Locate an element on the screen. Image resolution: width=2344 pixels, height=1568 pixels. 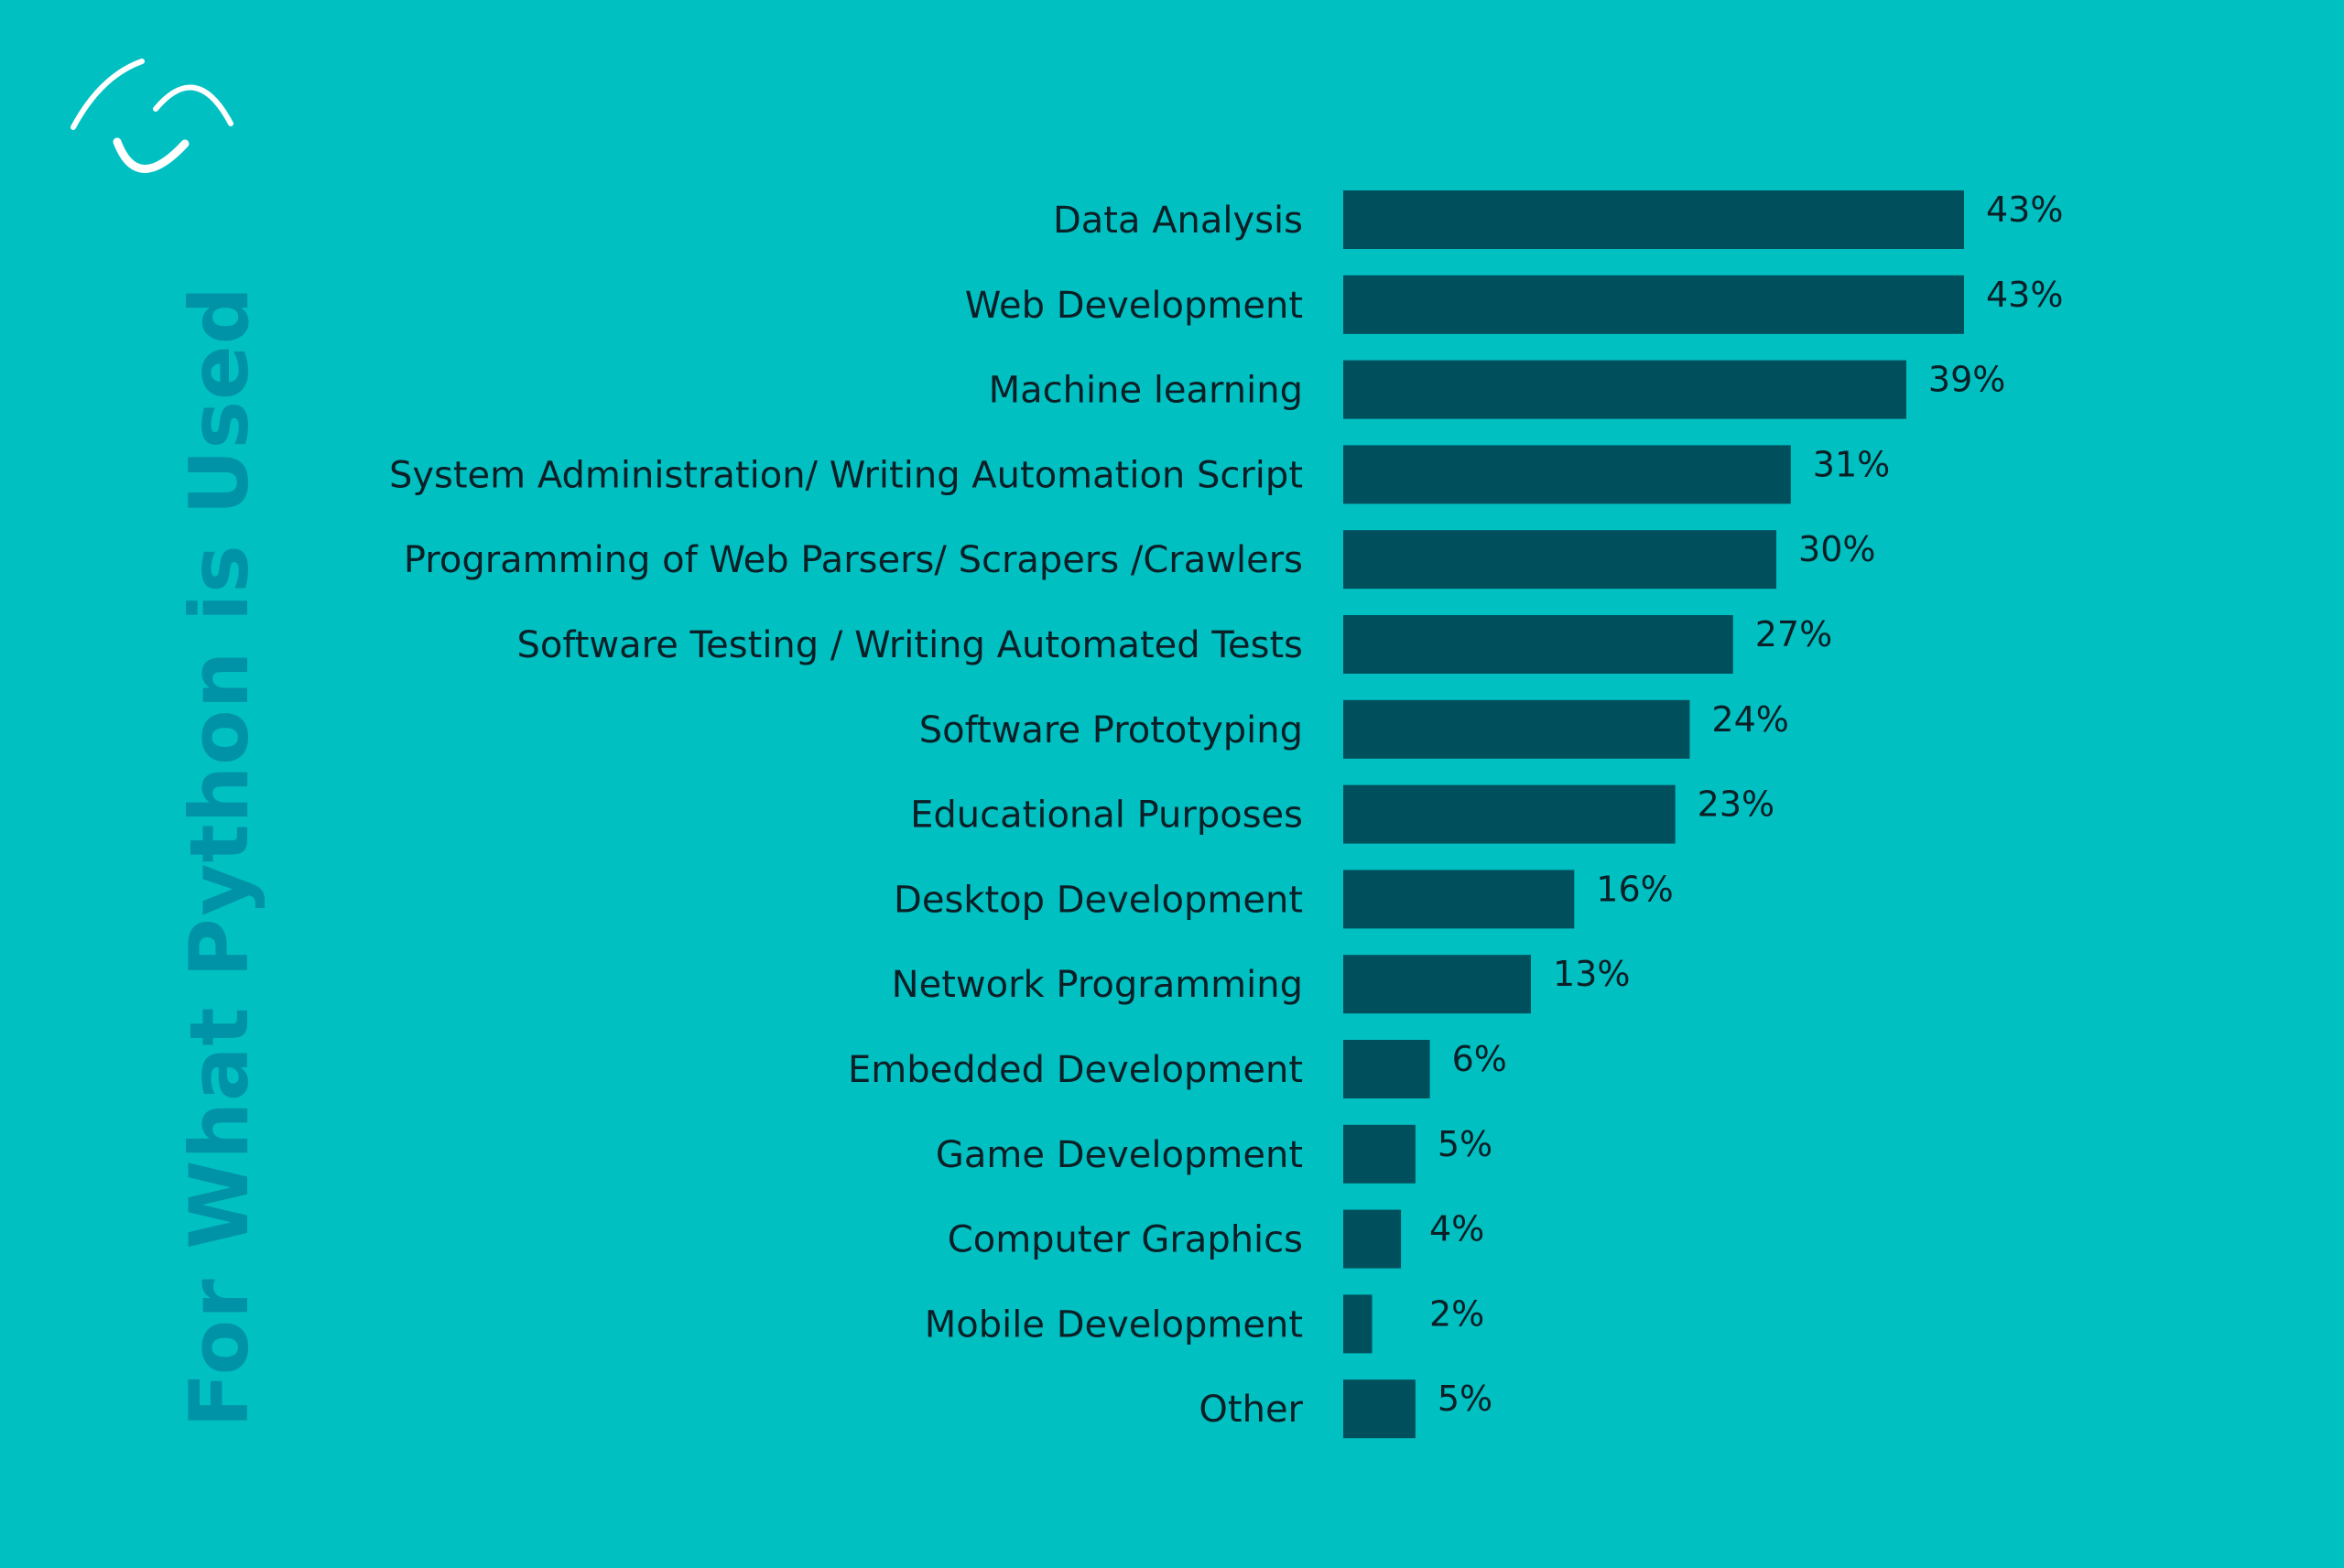
category-label: Desktop Development is located at coordinates (1099, 900).